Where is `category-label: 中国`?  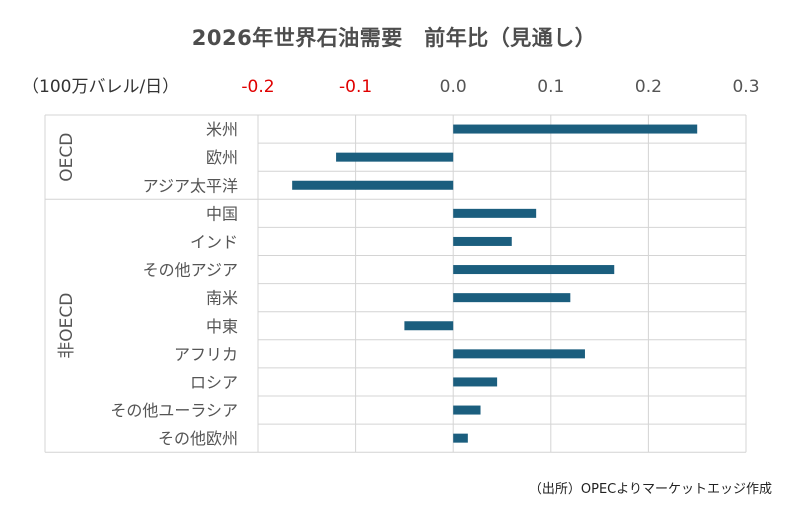 category-label: 中国 is located at coordinates (222, 213).